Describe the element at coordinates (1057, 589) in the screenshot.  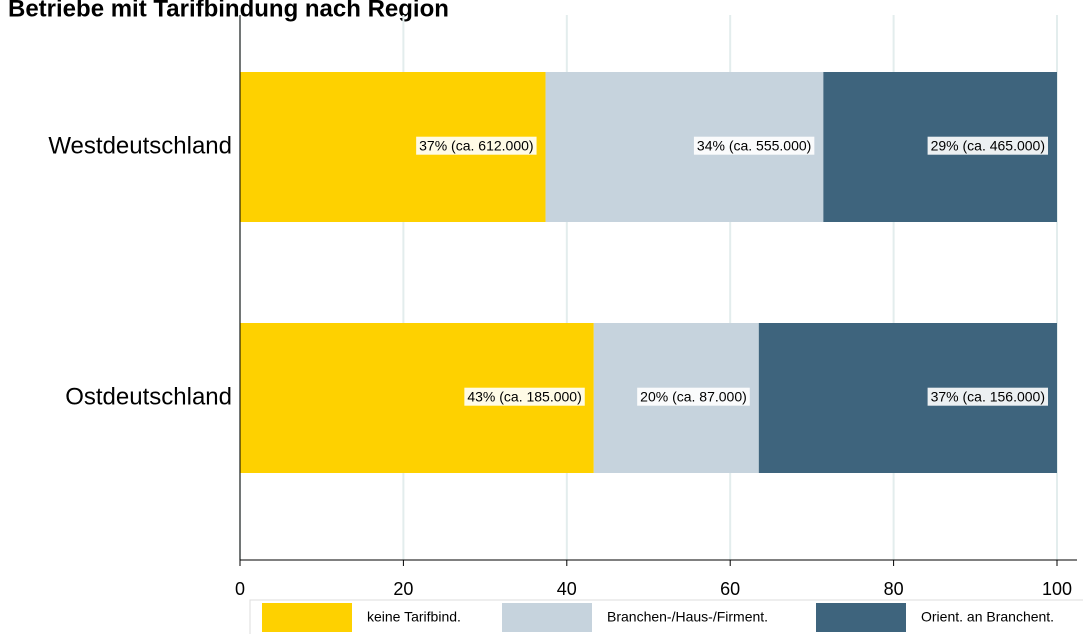
I see `x-tick-label: 100` at that location.